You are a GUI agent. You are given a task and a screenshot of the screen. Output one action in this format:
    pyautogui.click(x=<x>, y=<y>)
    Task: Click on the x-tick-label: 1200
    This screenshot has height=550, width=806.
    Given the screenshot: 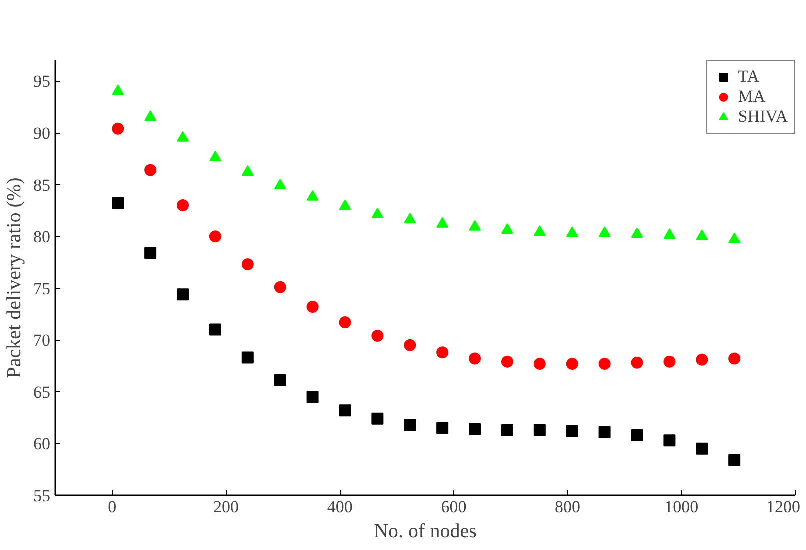 What is the action you would take?
    pyautogui.click(x=783, y=507)
    